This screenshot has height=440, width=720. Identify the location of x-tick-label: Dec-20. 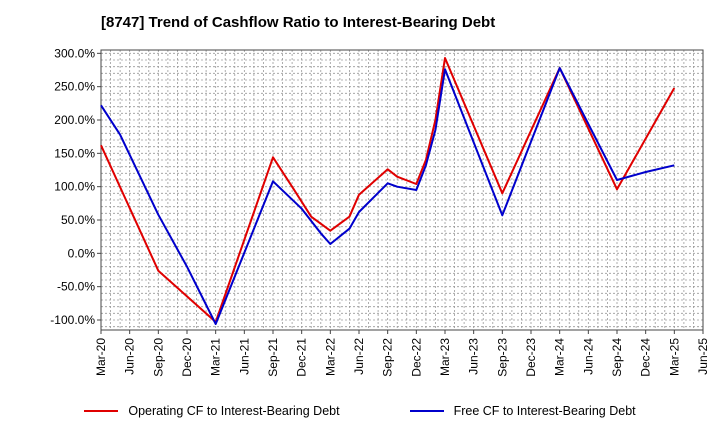
(187, 357).